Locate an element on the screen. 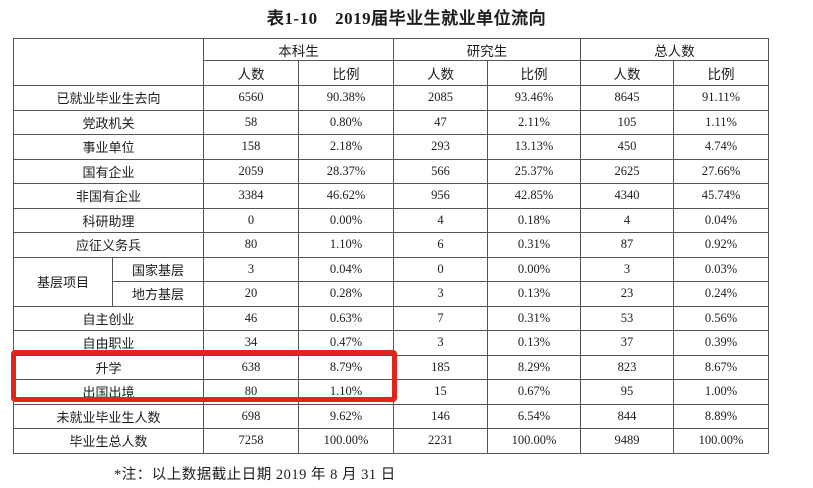 The image size is (813, 488). table-row: 自主创业 46 0.63% 7 0.31% 53 0.56% is located at coordinates (391, 318).